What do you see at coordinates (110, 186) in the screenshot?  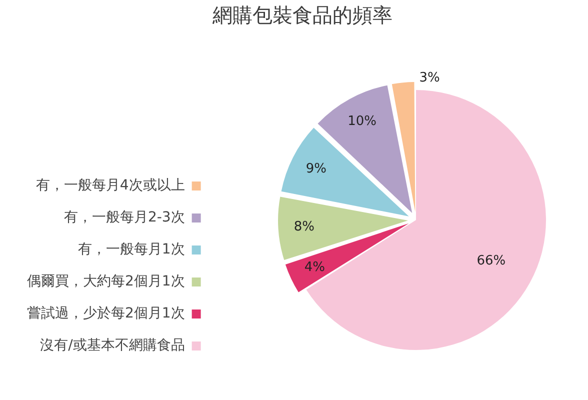 I see `legend-label: 有，一般每月4次或以上` at bounding box center [110, 186].